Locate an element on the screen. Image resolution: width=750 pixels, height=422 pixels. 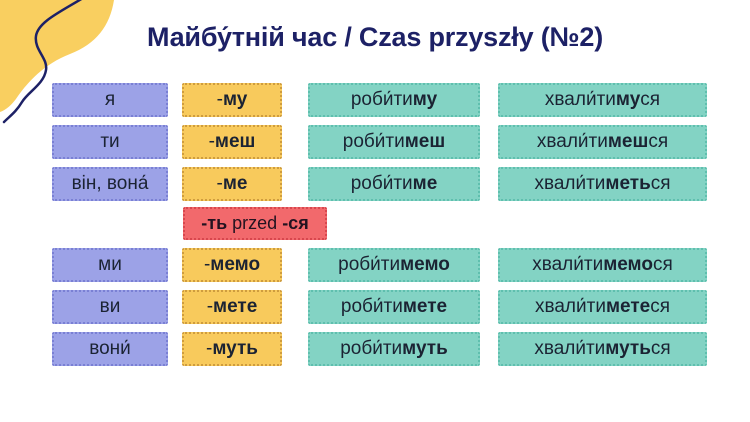
ending-label: мете is located at coordinates (235, 306).